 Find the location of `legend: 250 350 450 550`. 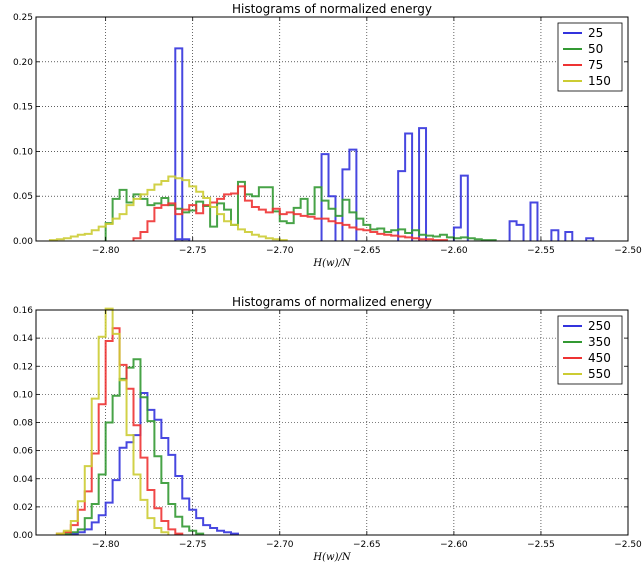

legend: 250 350 450 550 is located at coordinates (590, 350).